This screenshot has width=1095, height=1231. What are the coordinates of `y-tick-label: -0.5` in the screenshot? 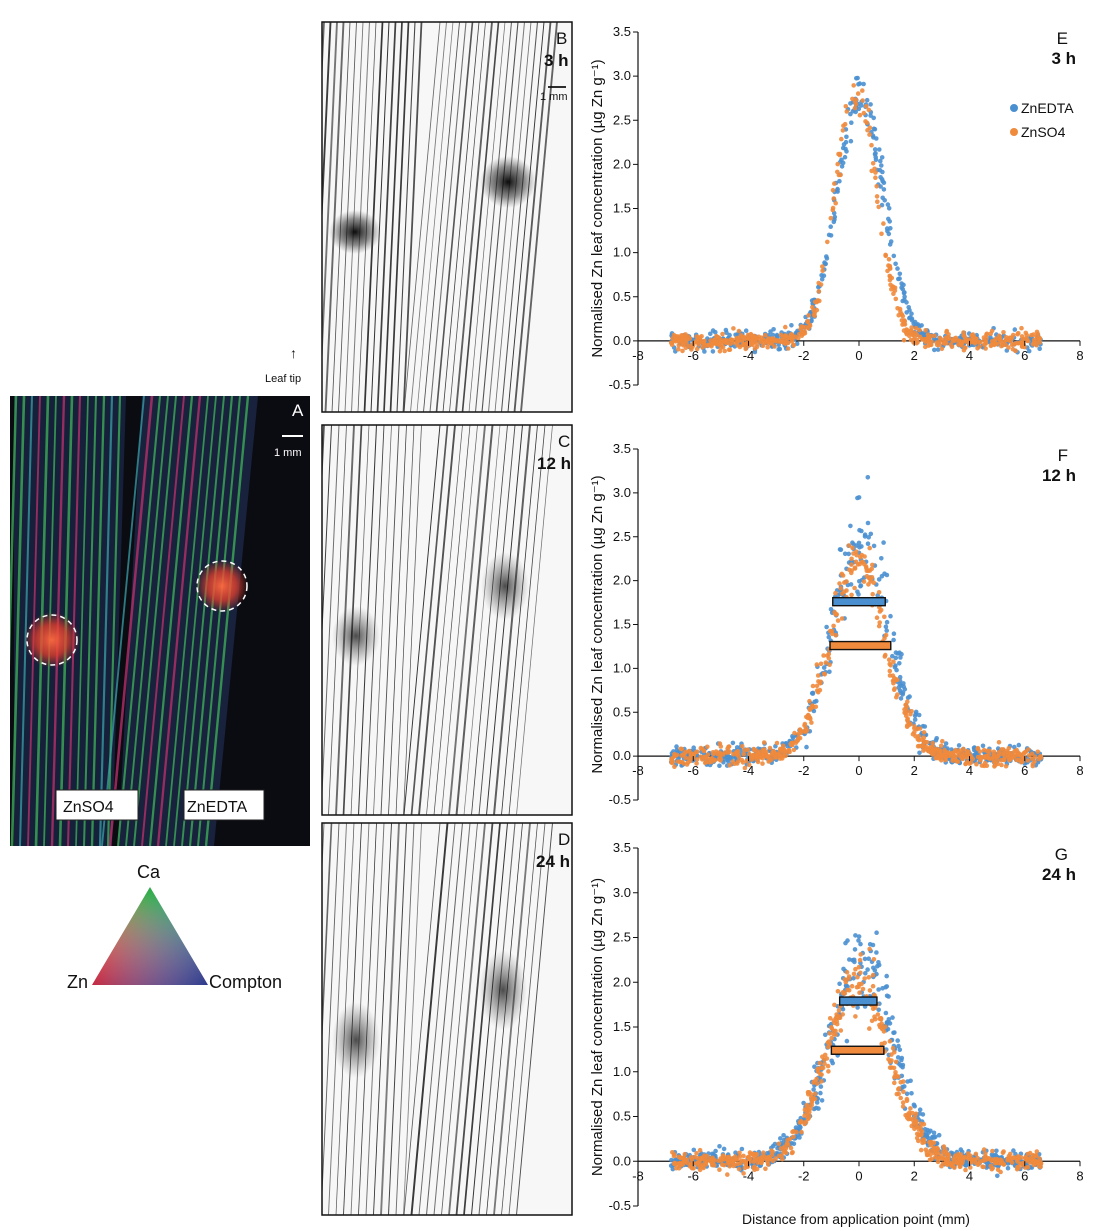 It's located at (620, 799).